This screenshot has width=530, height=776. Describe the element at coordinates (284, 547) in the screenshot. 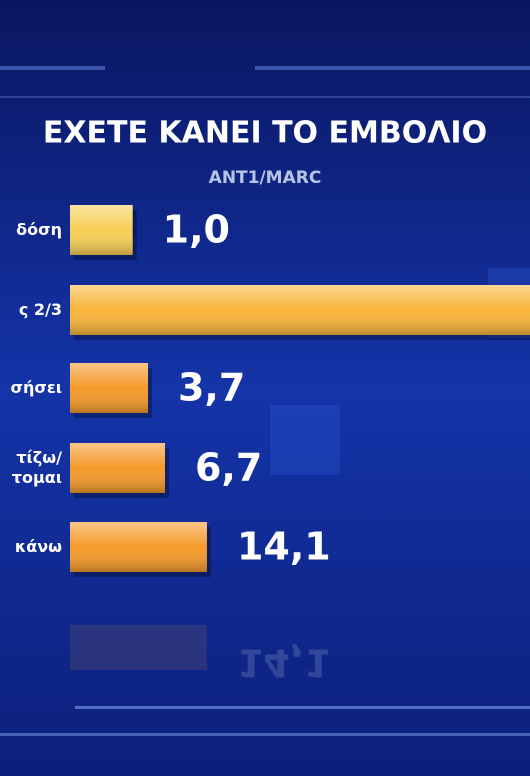

I see `value-label: 14,1` at that location.